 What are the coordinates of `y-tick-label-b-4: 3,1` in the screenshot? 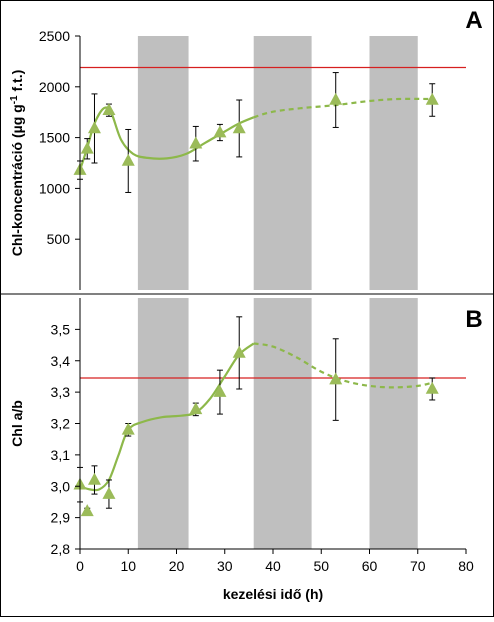 It's located at (61, 455).